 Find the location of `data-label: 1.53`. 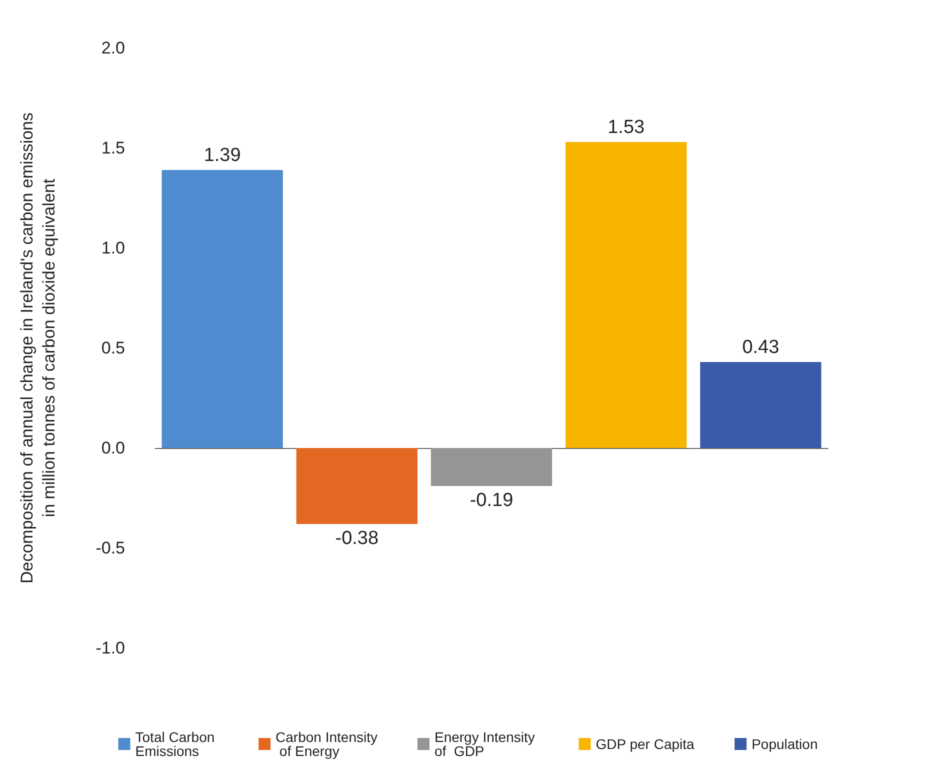

data-label: 1.53 is located at coordinates (626, 127).